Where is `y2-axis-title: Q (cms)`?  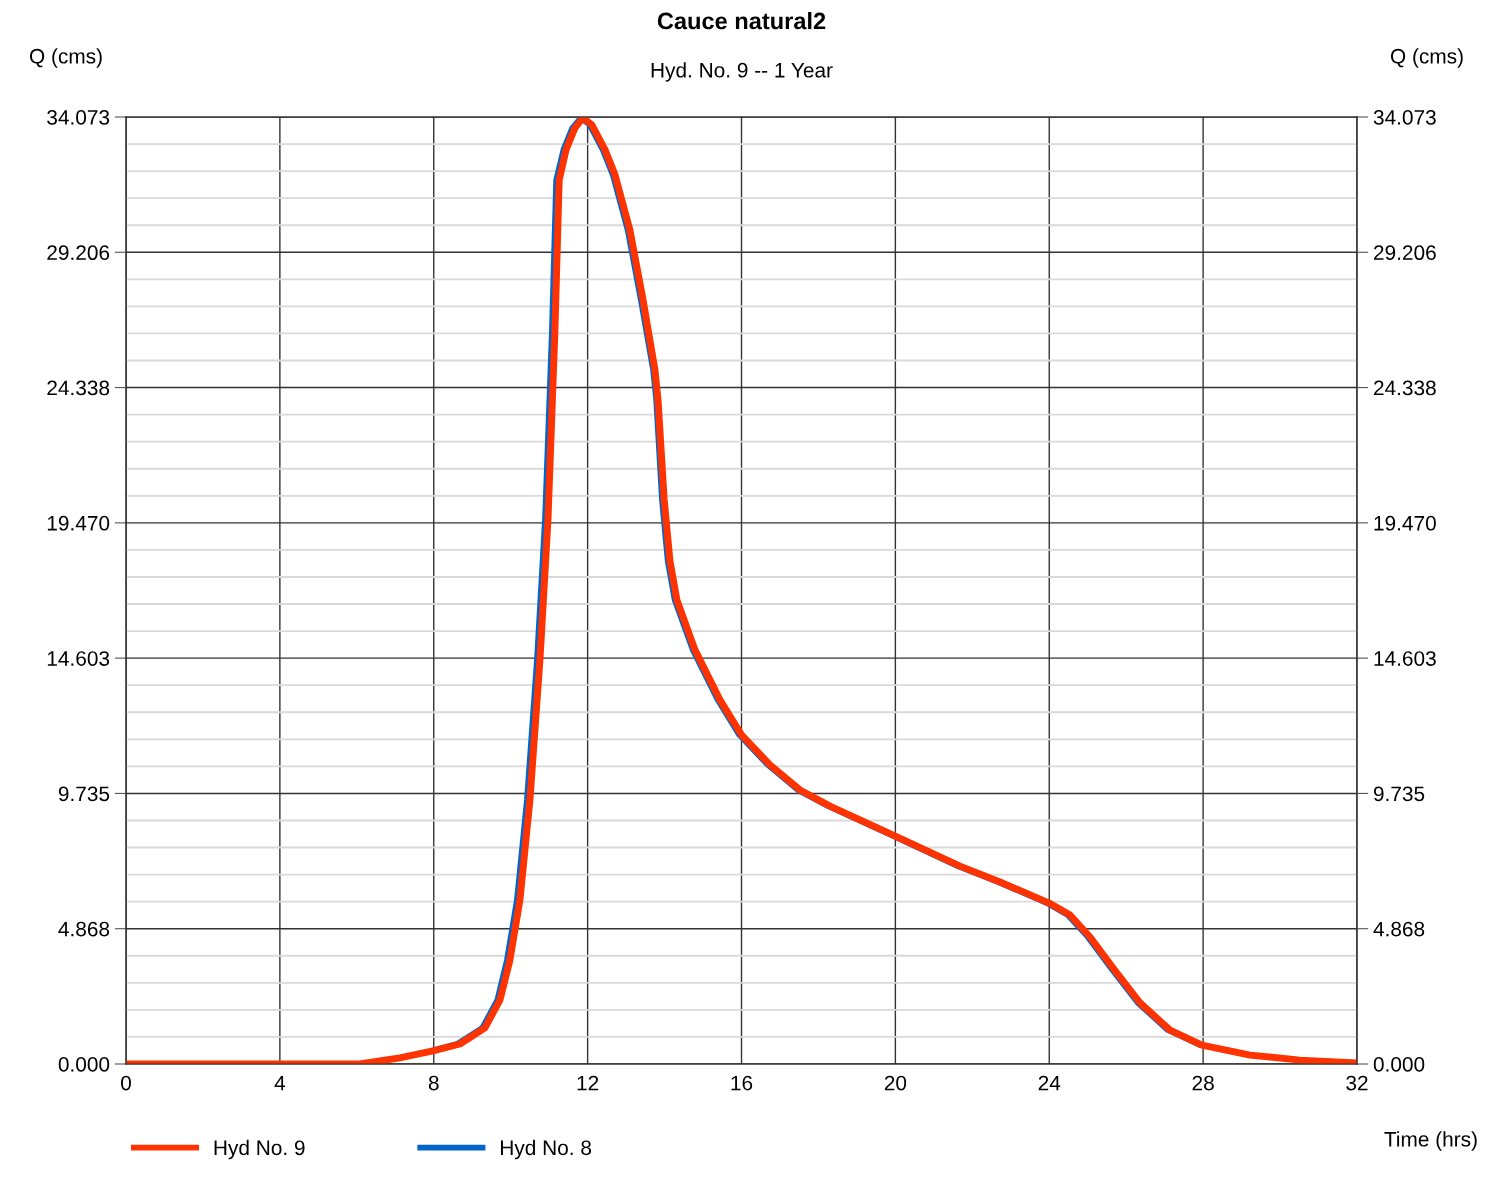 y2-axis-title: Q (cms) is located at coordinates (1426, 58).